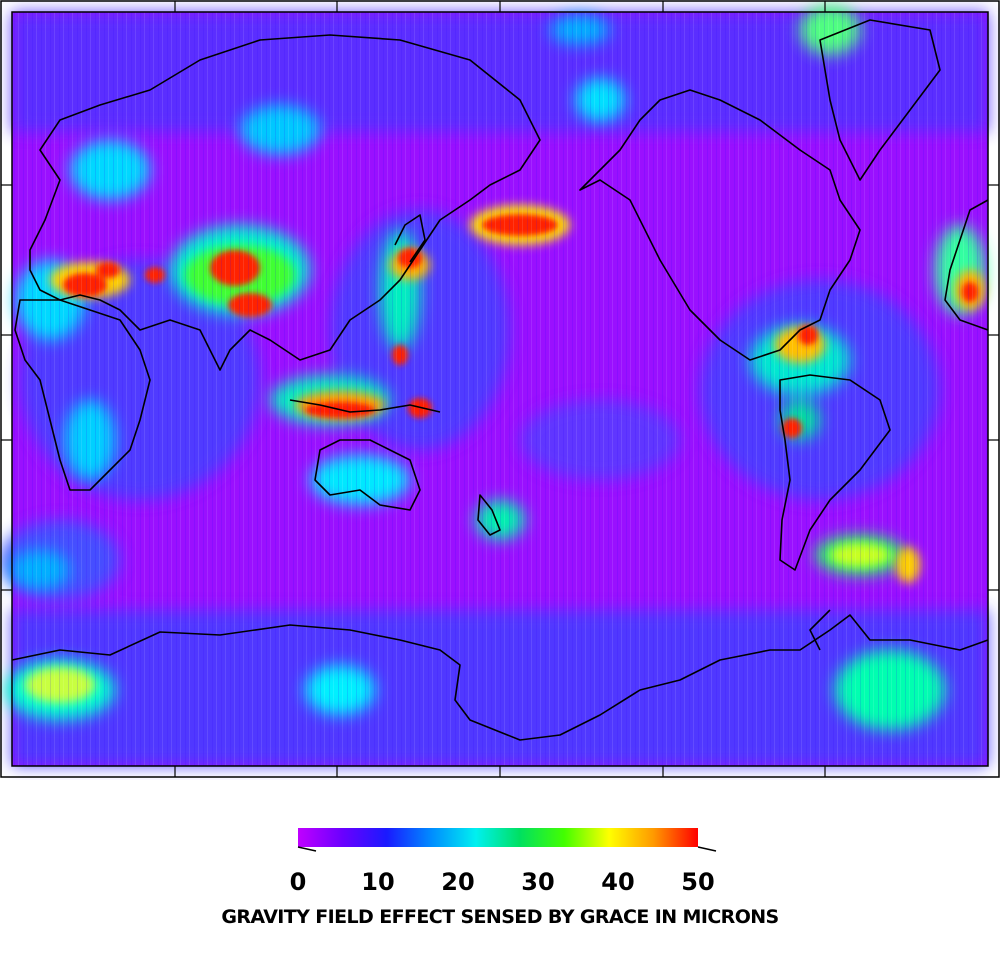  What do you see at coordinates (880, 100) in the screenshot?
I see `coastline-greenland` at bounding box center [880, 100].